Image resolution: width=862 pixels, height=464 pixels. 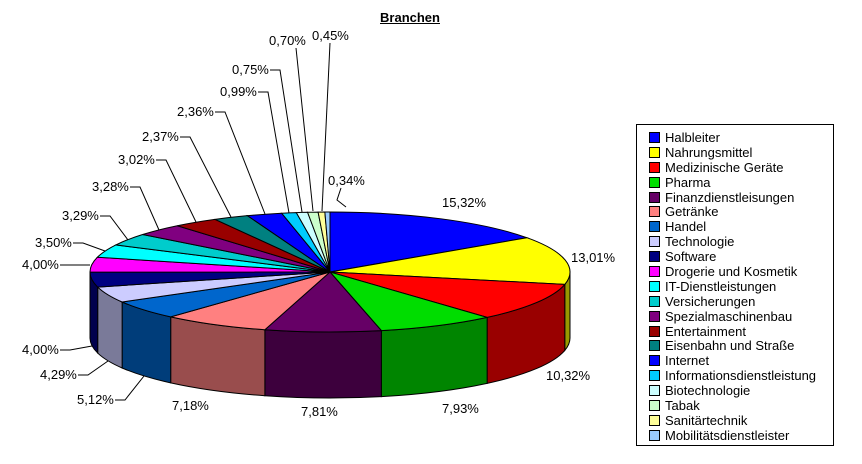 What do you see at coordinates (287, 40) in the screenshot?
I see `percent-label: 0,70%` at bounding box center [287, 40].